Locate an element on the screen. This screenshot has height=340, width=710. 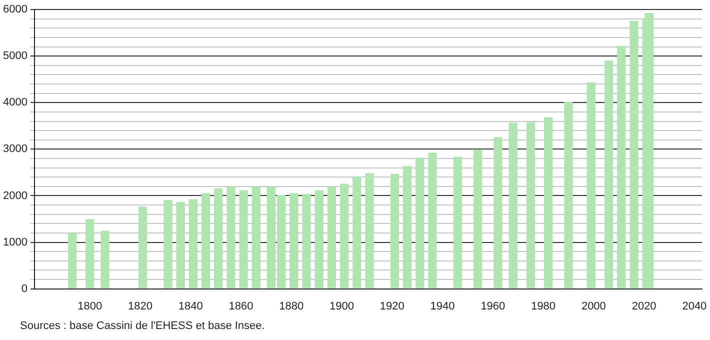
x-tick-label: 1980 is located at coordinates (543, 306).